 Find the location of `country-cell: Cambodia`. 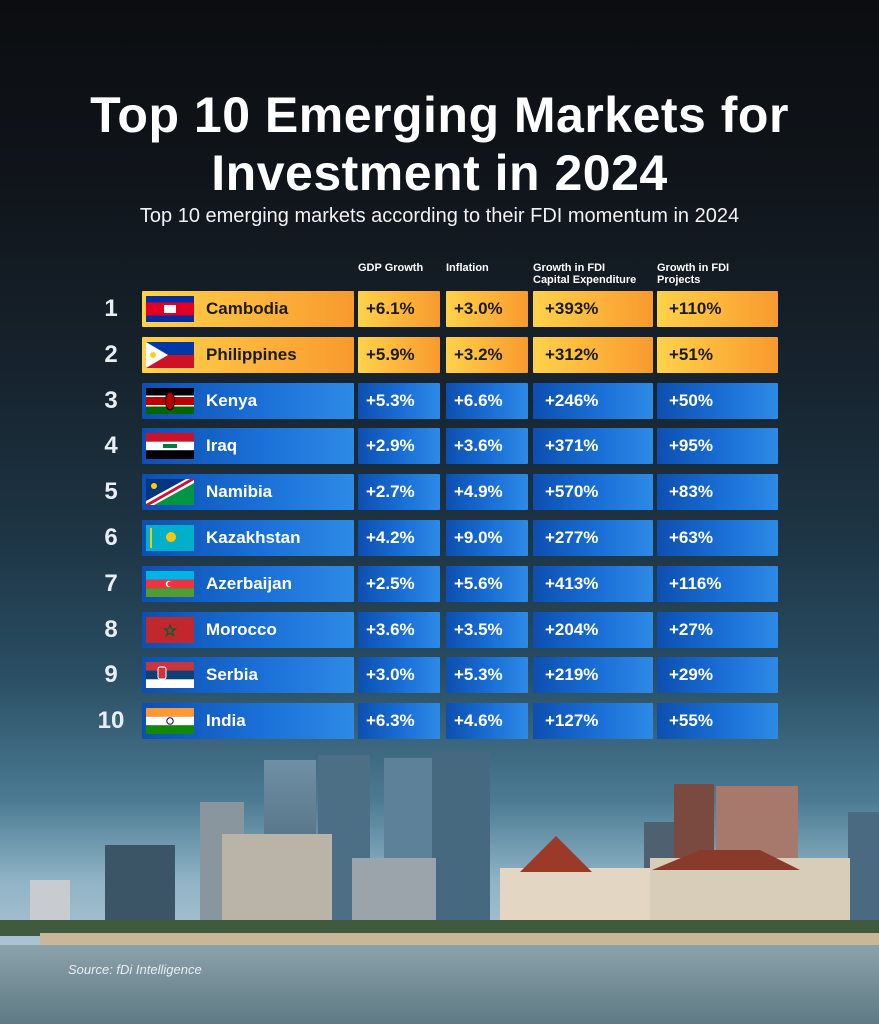

country-cell: Cambodia is located at coordinates (248, 309).